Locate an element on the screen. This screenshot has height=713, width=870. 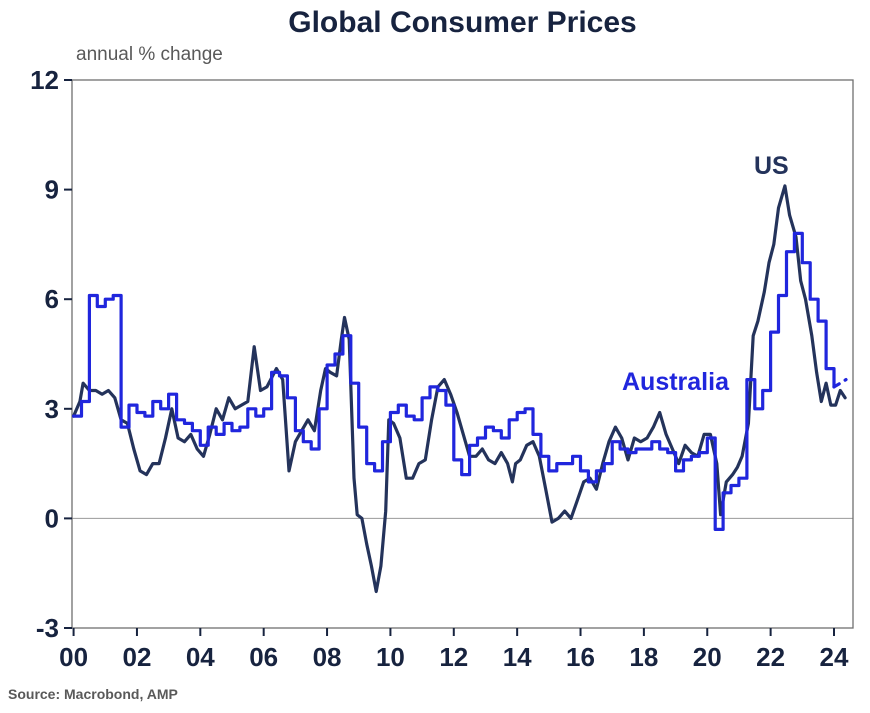
x-tick-label: 10 is located at coordinates (390, 657).